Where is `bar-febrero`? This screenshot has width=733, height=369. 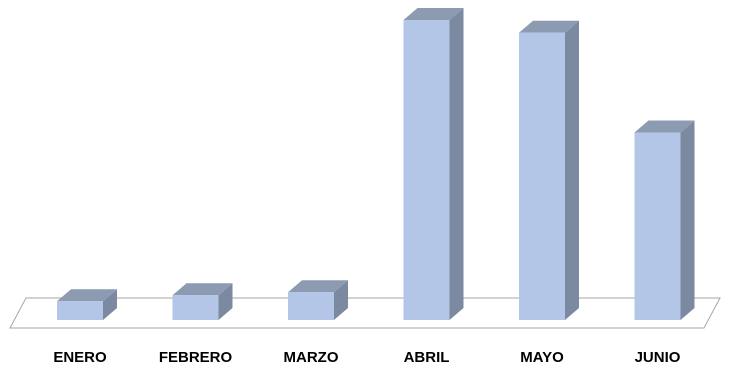
bar-febrero is located at coordinates (202, 301).